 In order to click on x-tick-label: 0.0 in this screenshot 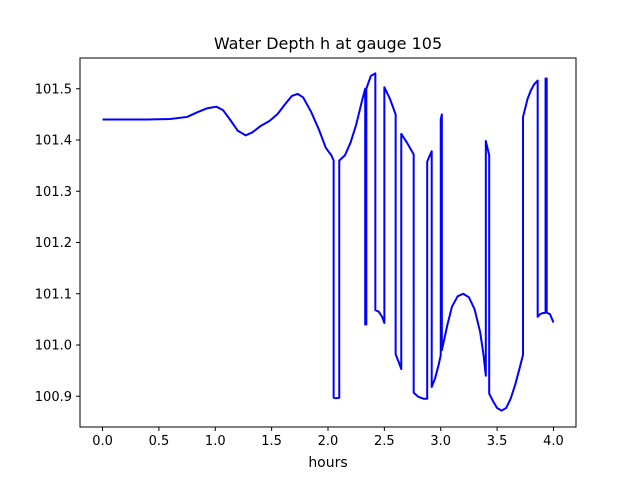, I will do `click(102, 441)`.